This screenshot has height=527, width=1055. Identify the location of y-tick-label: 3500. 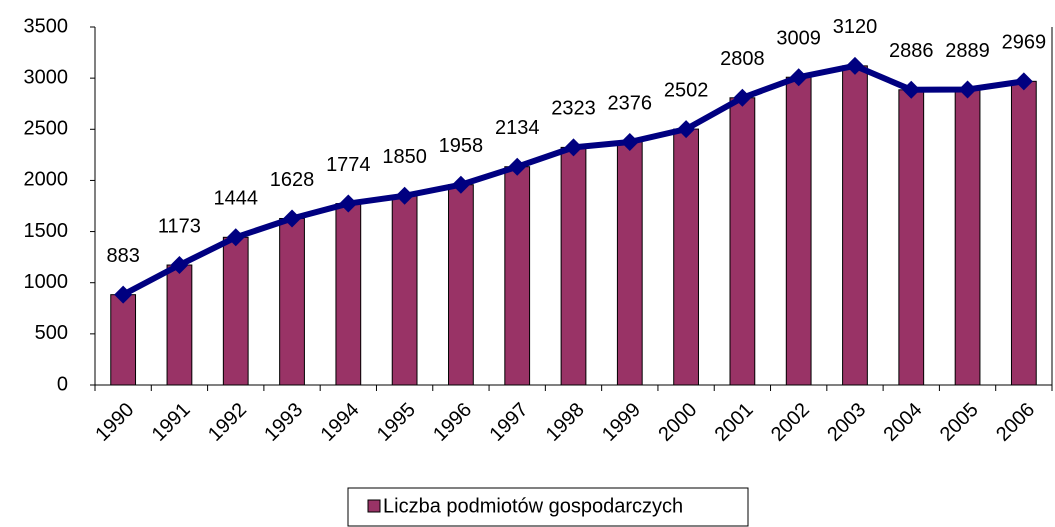
(46, 26).